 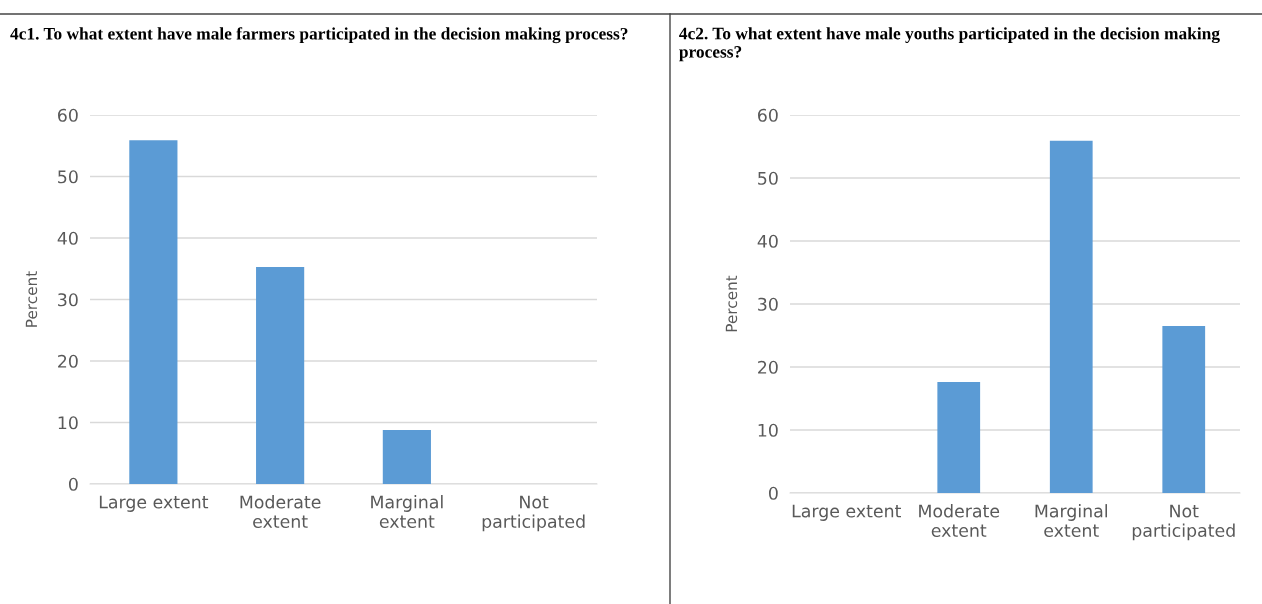 I want to click on chart-title: 4c2. To what extent have male youths participated in the decision making process?, so click(x=949, y=44).